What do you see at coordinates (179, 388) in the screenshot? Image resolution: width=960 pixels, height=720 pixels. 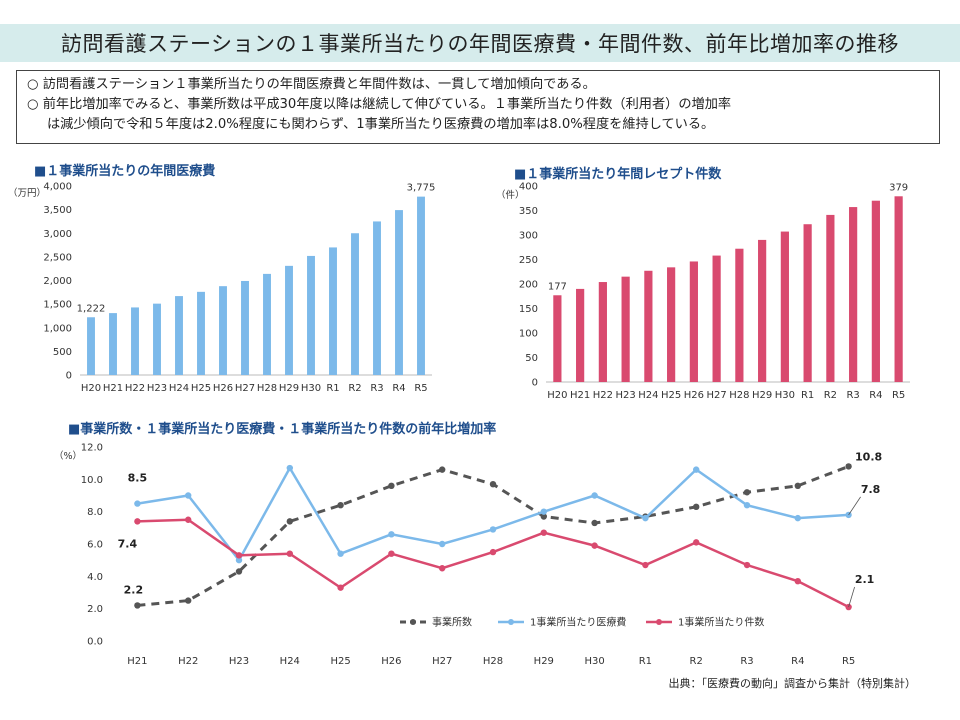 I see `x-tick-label-0: H24` at bounding box center [179, 388].